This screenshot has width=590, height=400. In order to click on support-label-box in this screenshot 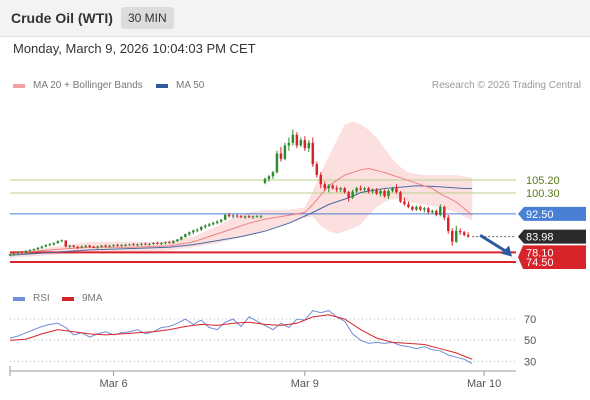, I will do `click(552, 257)`.